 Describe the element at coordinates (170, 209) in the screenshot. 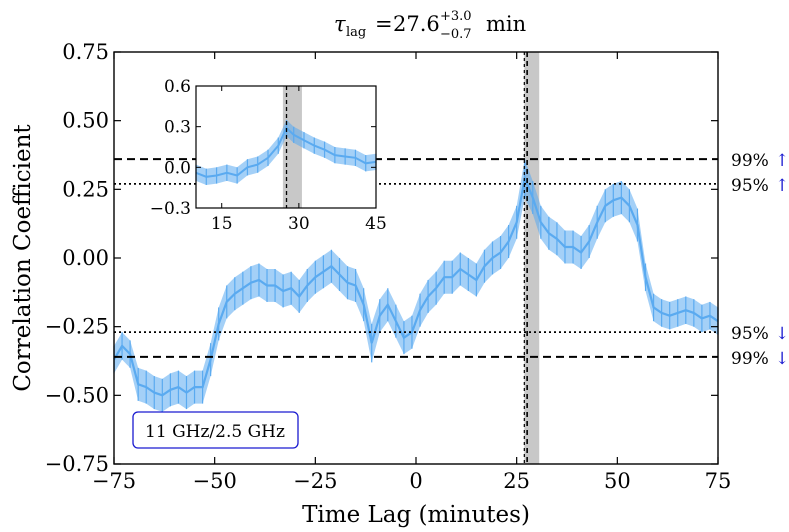

I see `inset-y-tick-label: −0.3` at that location.